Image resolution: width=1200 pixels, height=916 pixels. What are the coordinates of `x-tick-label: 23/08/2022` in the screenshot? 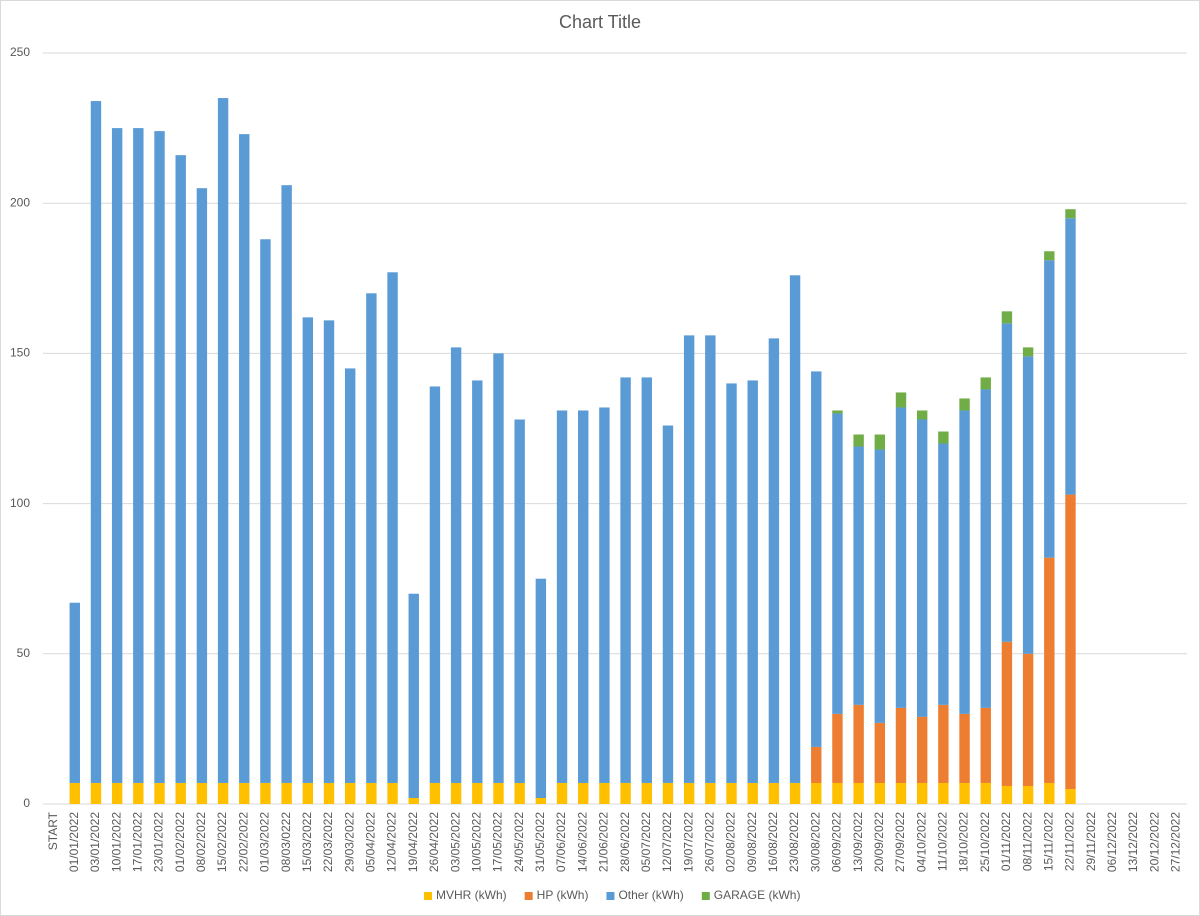 It's located at (794, 842).